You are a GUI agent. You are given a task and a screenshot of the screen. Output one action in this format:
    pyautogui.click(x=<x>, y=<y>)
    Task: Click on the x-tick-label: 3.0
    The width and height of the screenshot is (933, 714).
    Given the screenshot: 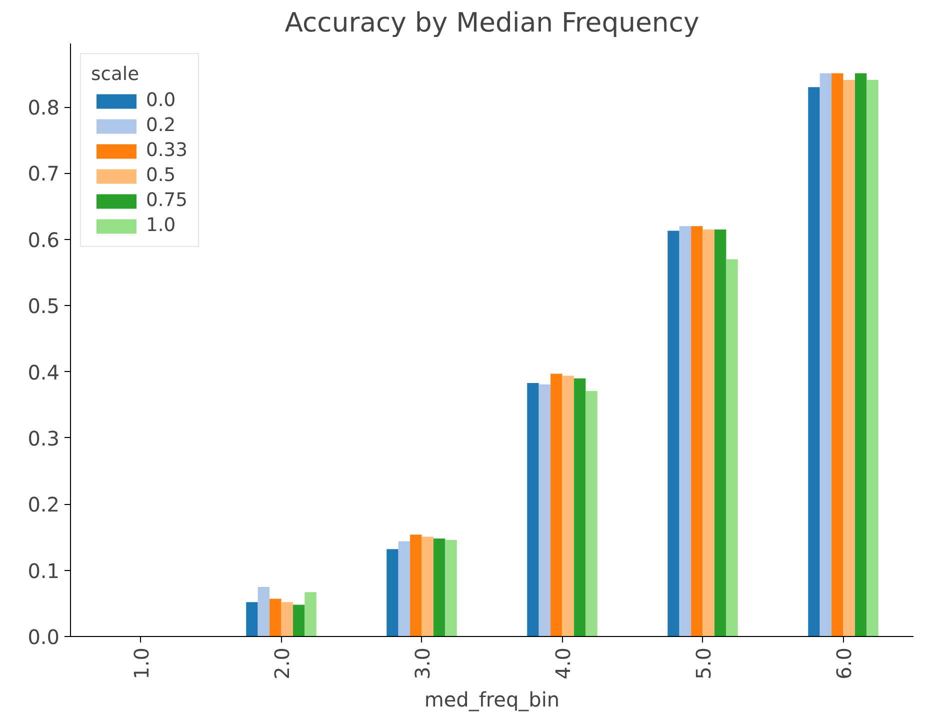 What is the action you would take?
    pyautogui.click(x=422, y=663)
    